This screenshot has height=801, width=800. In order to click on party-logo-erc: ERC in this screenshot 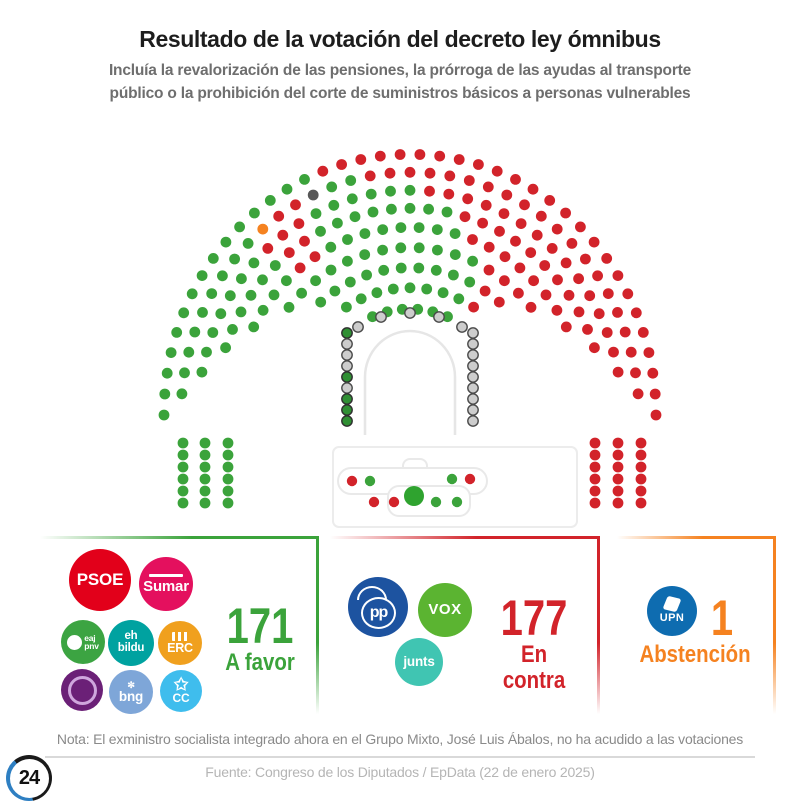, I will do `click(180, 643)`.